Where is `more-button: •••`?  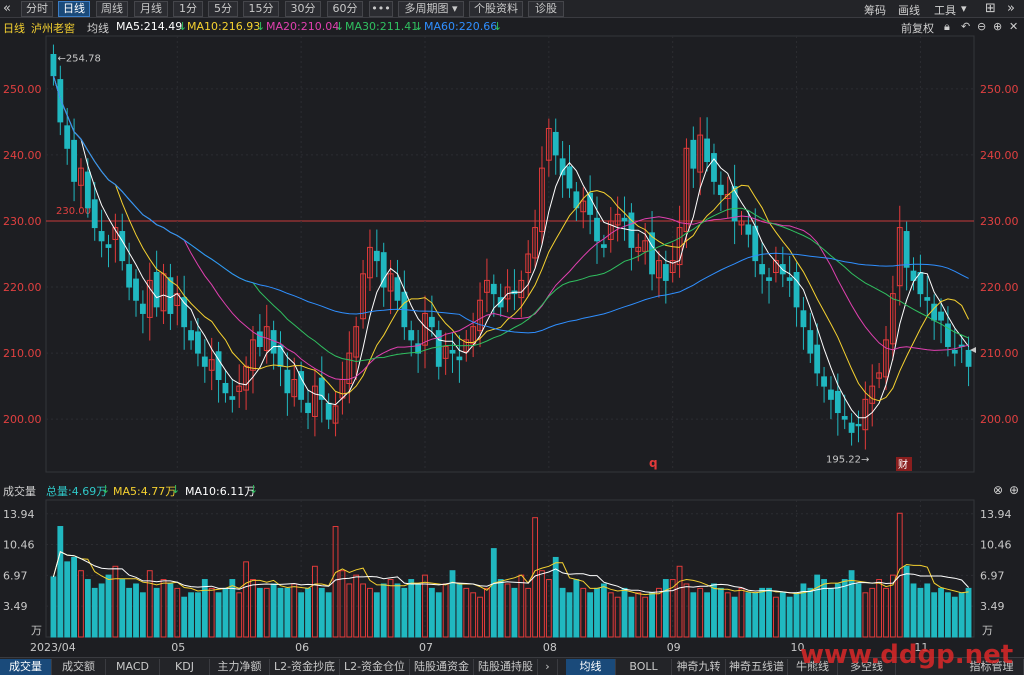 more-button: ••• is located at coordinates (381, 9).